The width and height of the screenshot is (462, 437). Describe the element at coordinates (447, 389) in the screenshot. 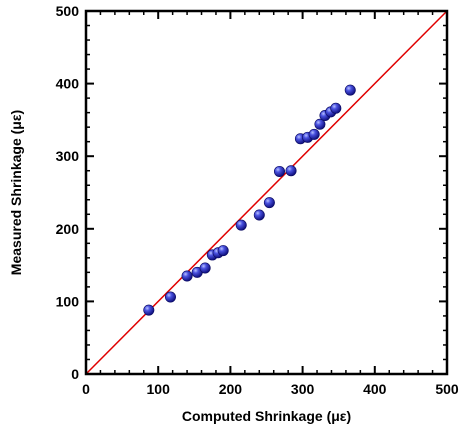

I see `x-tick-label: 500` at that location.